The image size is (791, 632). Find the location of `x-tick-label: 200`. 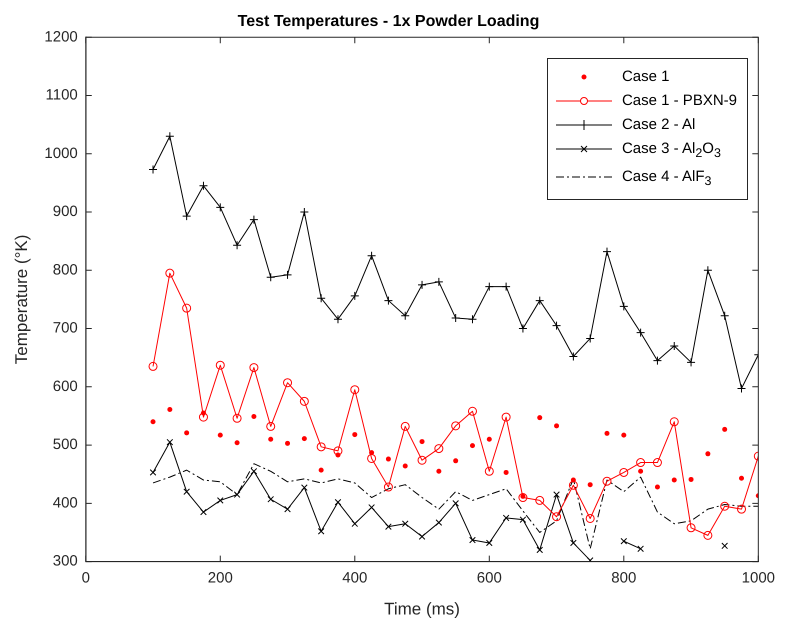

x-tick-label: 200 is located at coordinates (220, 578).